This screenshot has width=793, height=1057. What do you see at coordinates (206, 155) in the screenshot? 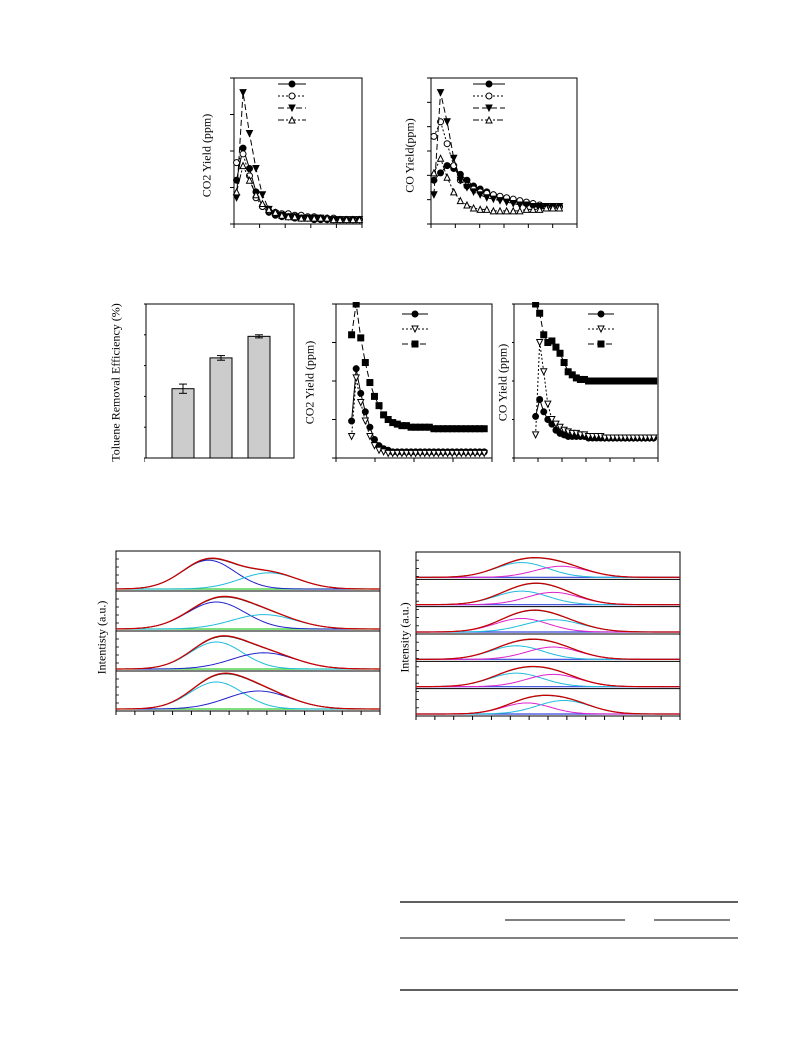
I see `co2-yield-ylabel-1: CO2 Yield (ppm)` at bounding box center [206, 155].